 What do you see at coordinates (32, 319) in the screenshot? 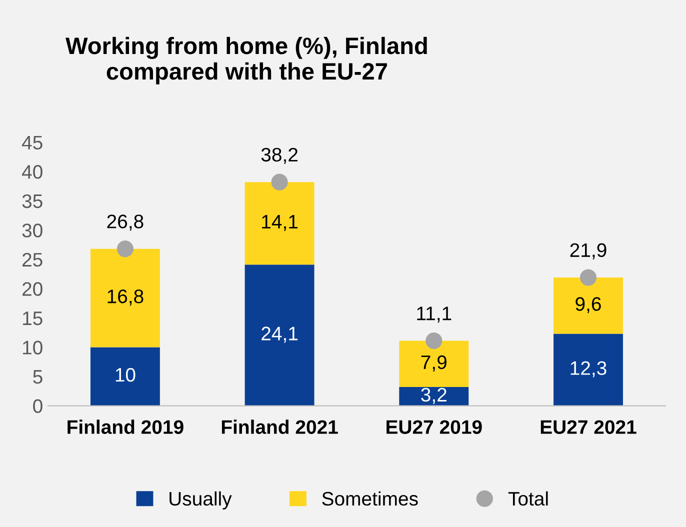
I see `y-tick-label: 15` at bounding box center [32, 319].